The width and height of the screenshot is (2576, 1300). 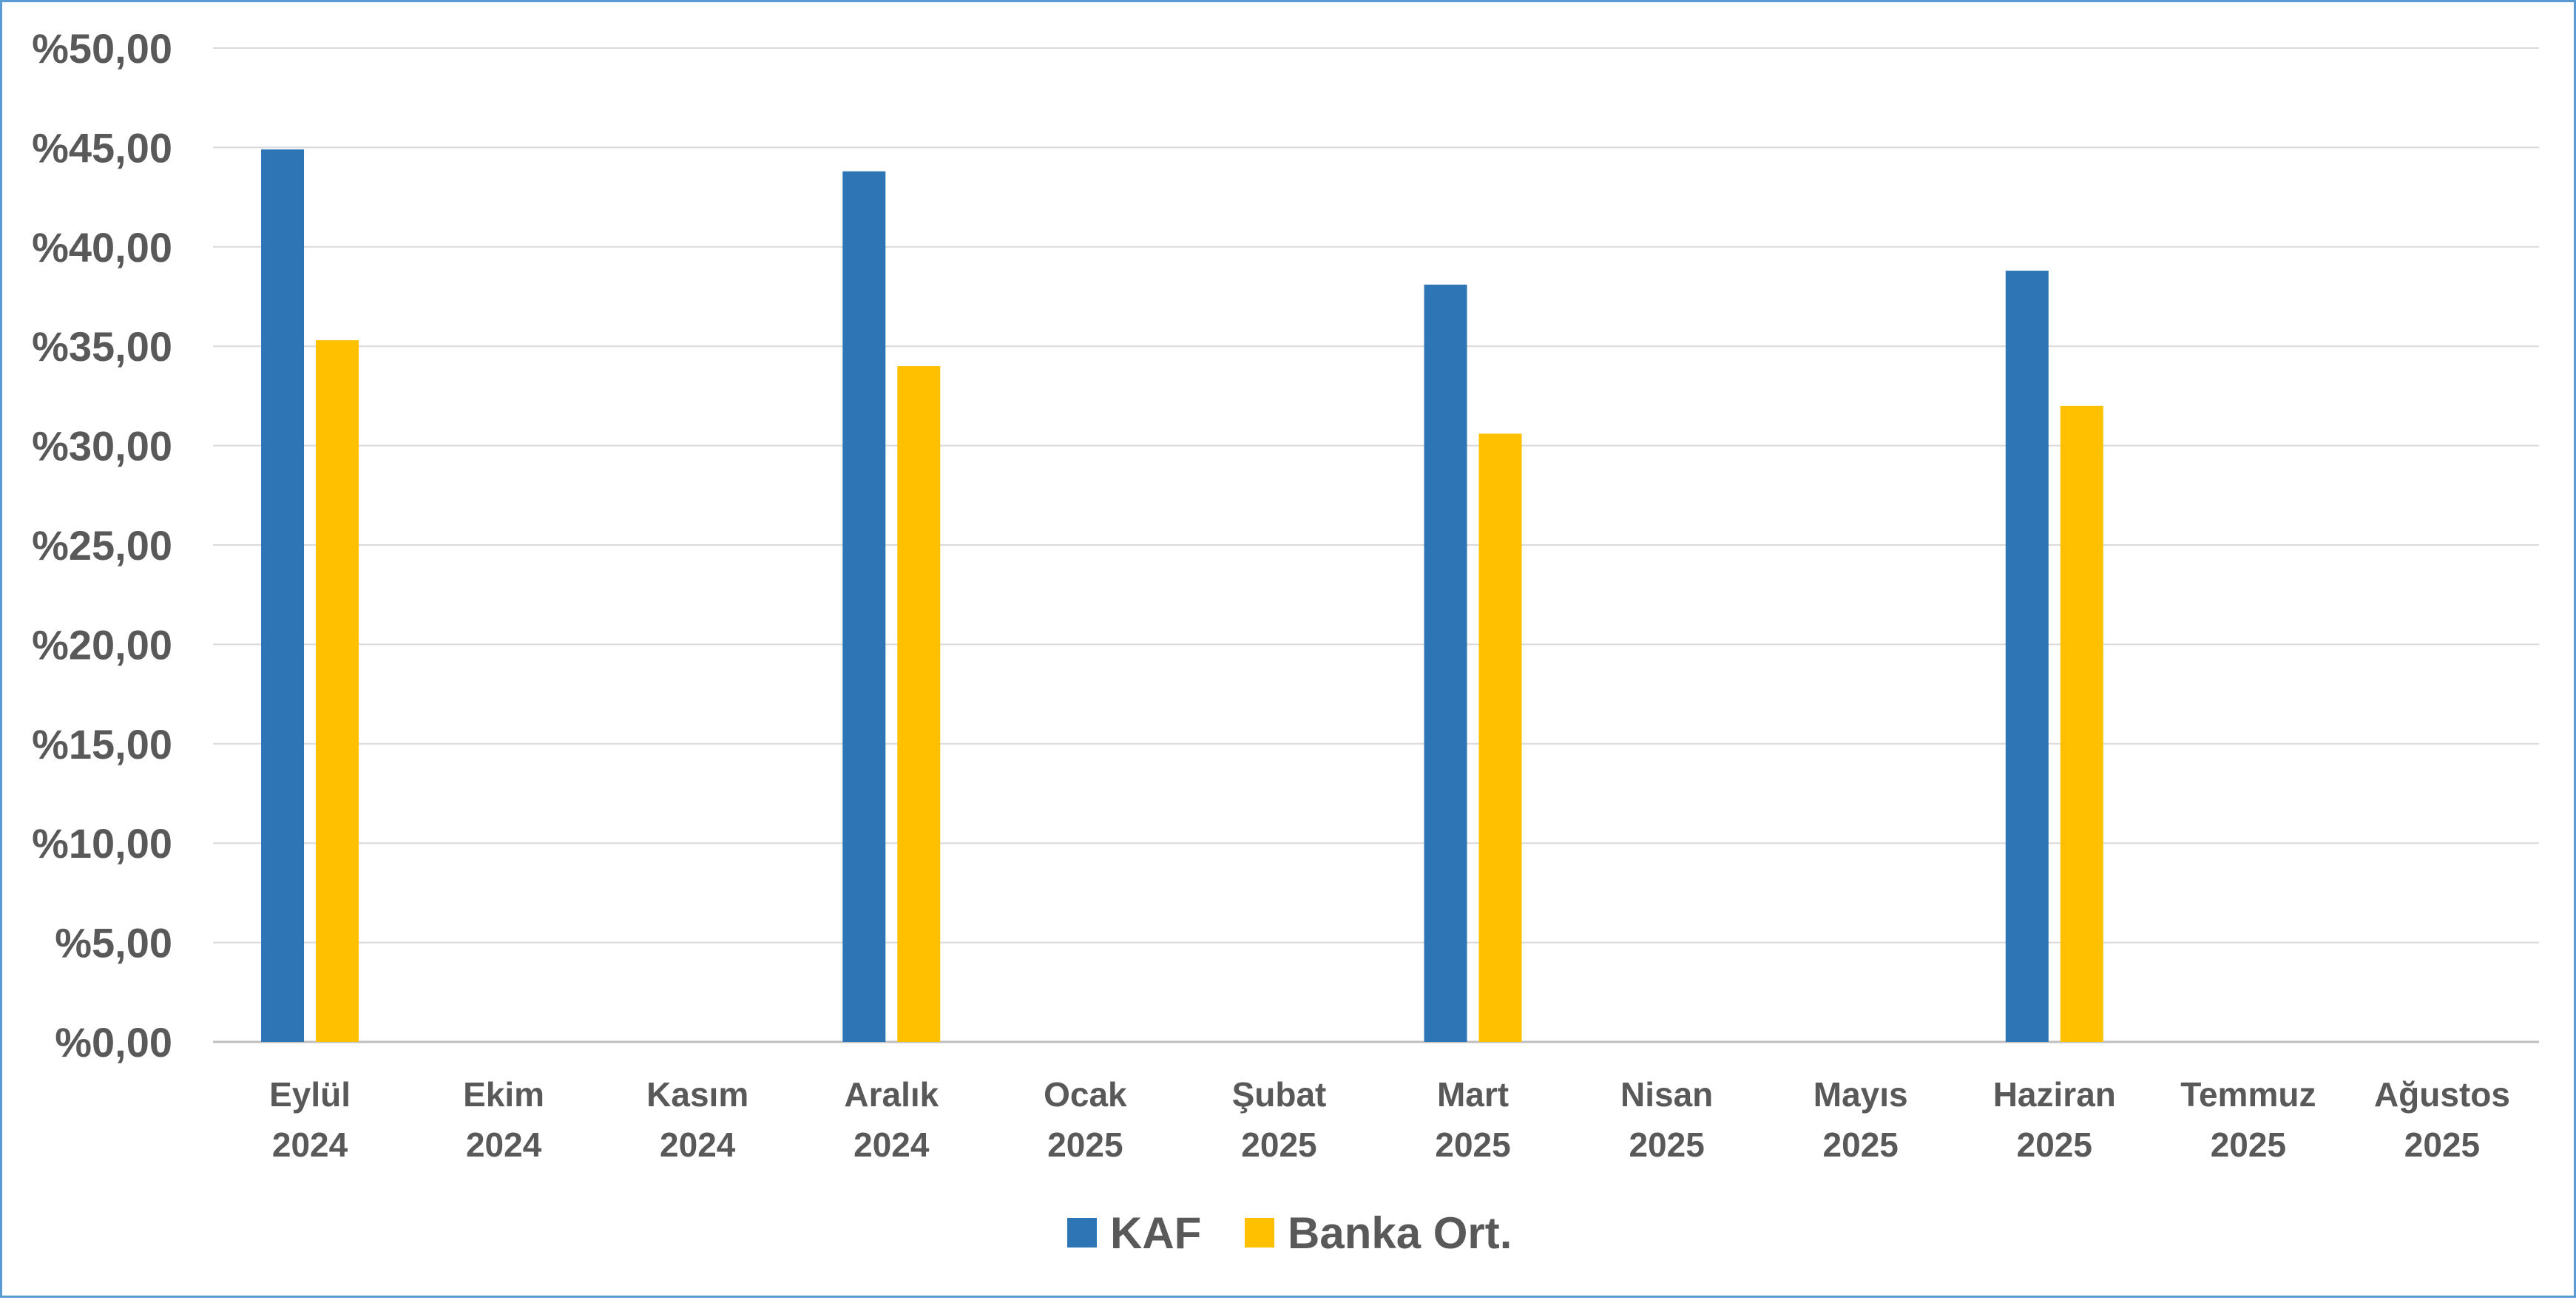 I want to click on y-tick-label: %0,00, so click(x=113, y=1042).